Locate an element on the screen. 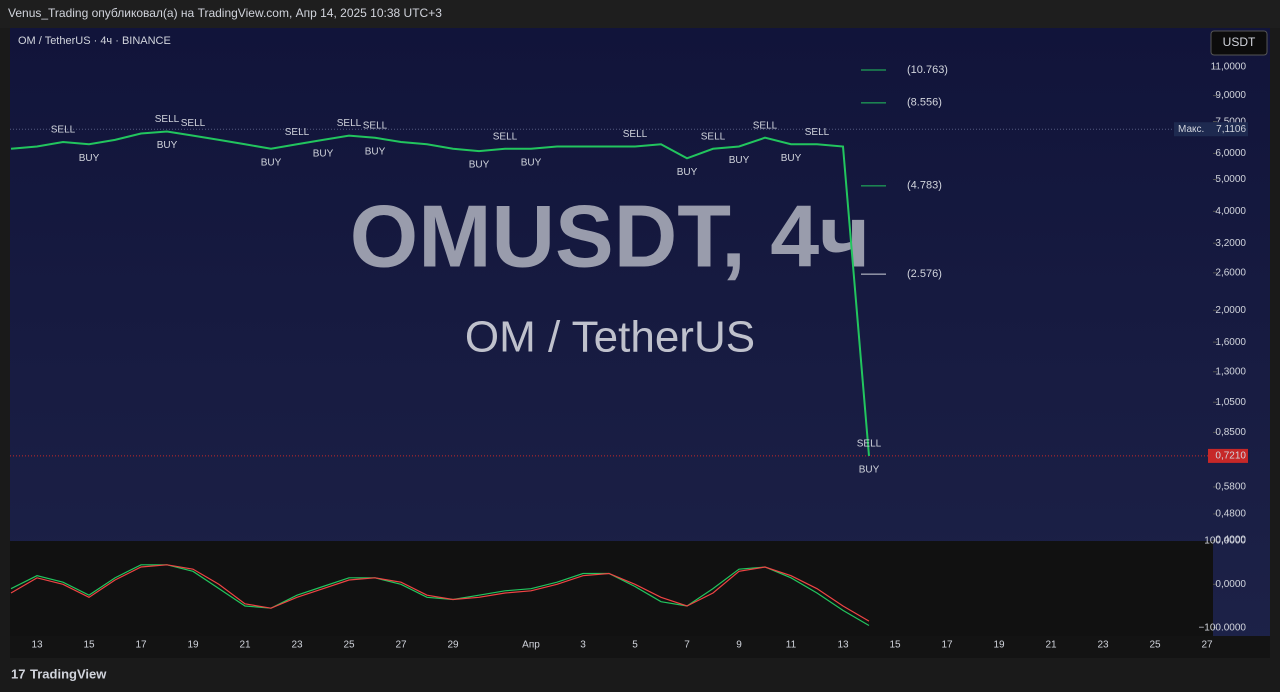 The height and width of the screenshot is (692, 1280). y-tick-label: 0,0000 is located at coordinates (1230, 584).